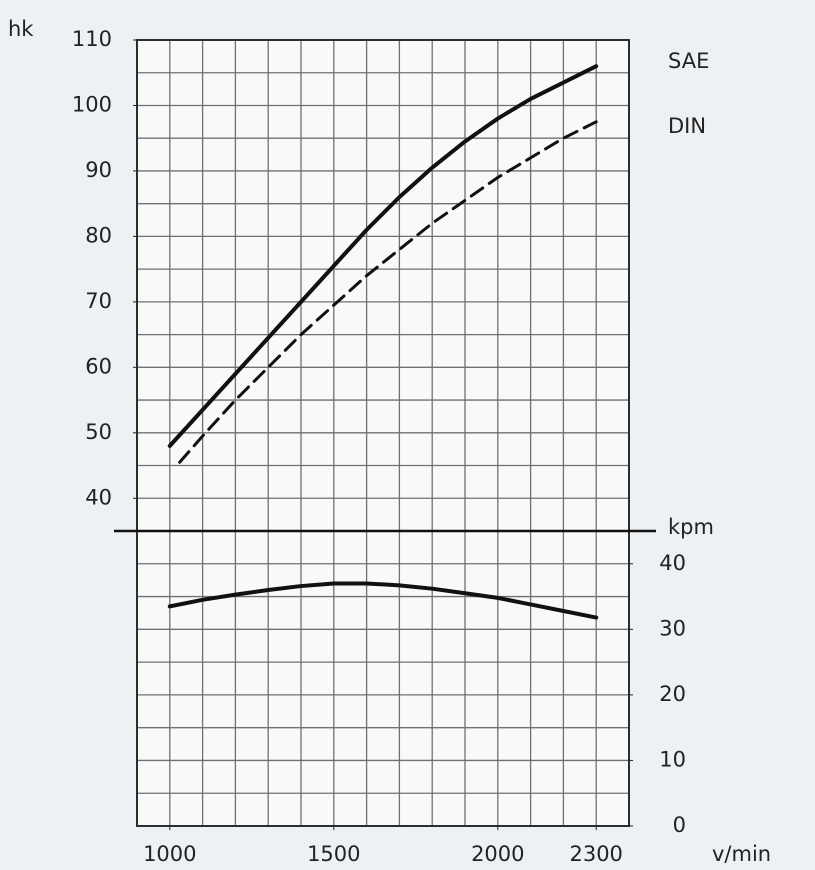 The width and height of the screenshot is (815, 870). Describe the element at coordinates (169, 854) in the screenshot. I see `x-tick-label: 1000` at that location.